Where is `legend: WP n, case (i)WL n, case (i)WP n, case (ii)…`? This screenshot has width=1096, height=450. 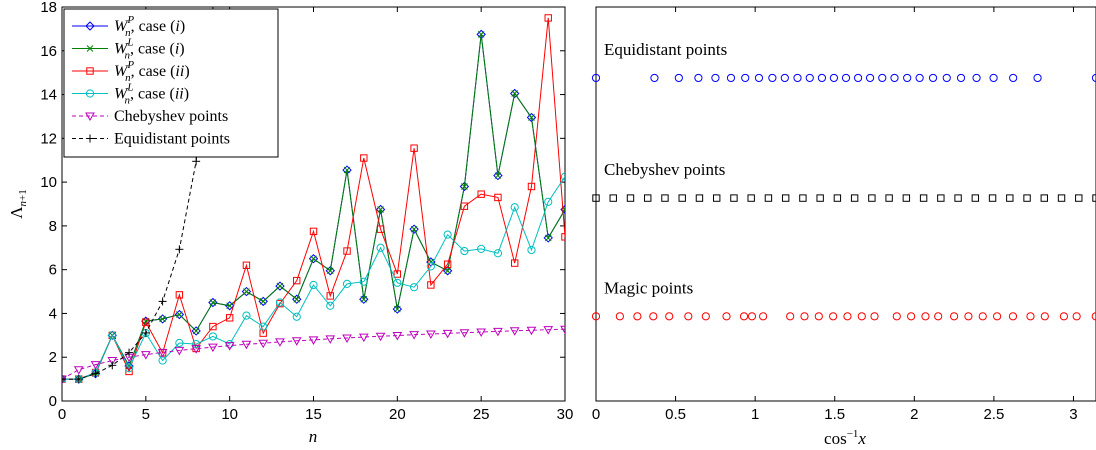 legend: WP n, case (i)WL n, case (i)WP n, case (ii)… is located at coordinates (171, 83).